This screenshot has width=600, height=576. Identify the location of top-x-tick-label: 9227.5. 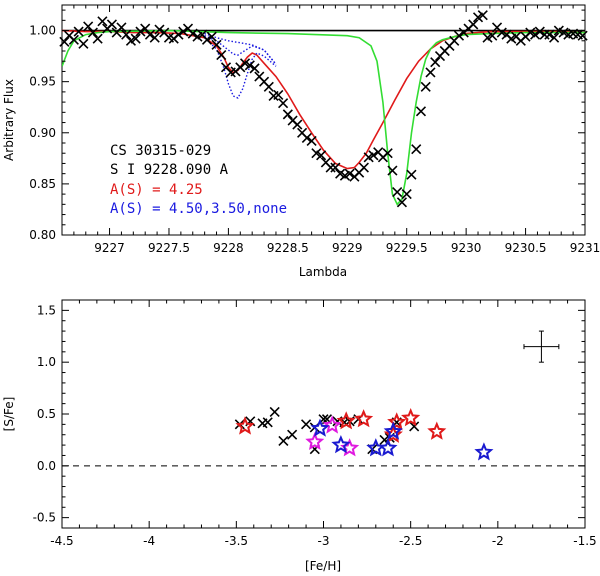
(169, 248).